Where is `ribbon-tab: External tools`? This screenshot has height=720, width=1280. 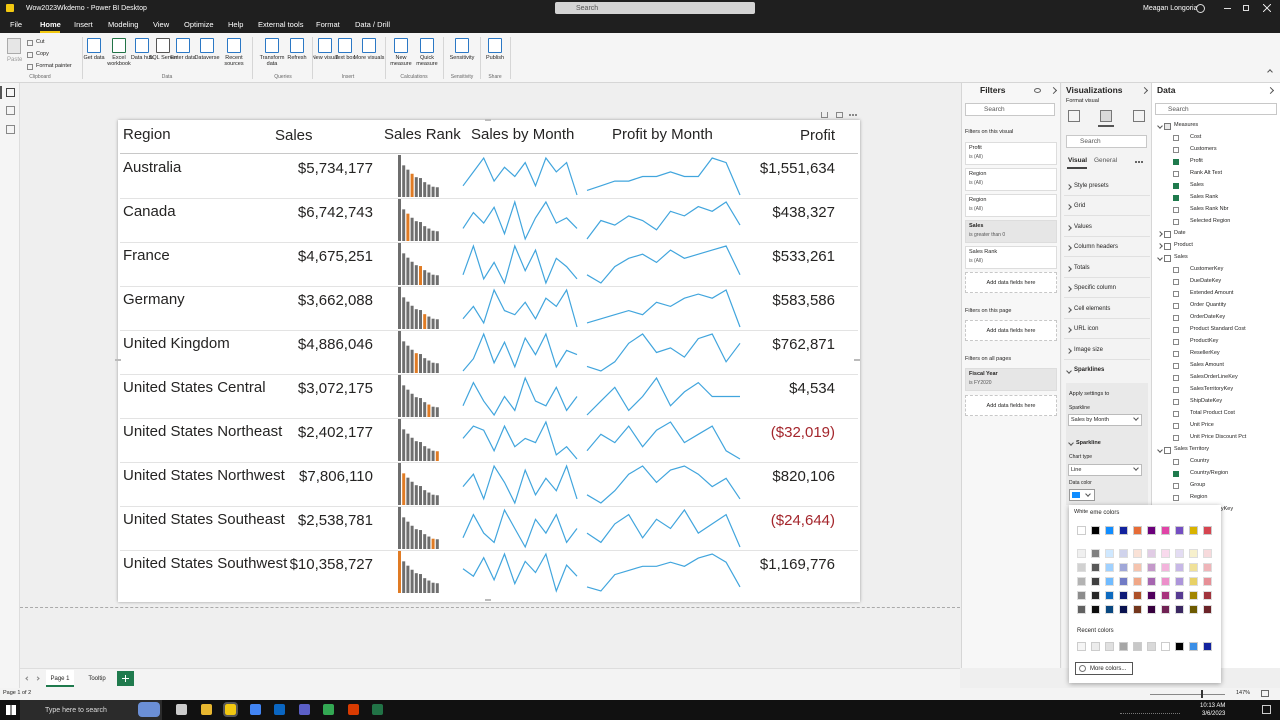
ribbon-tab: External tools is located at coordinates (281, 24).